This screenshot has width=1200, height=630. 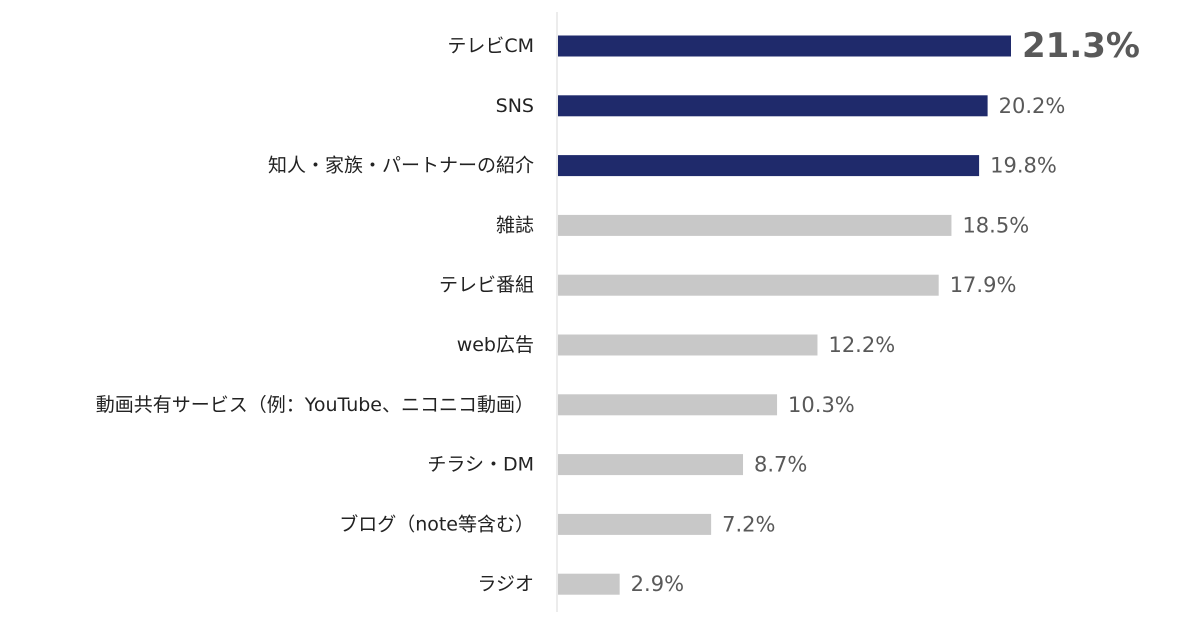 What do you see at coordinates (1032, 106) in the screenshot?
I see `value-label: 20.2%` at bounding box center [1032, 106].